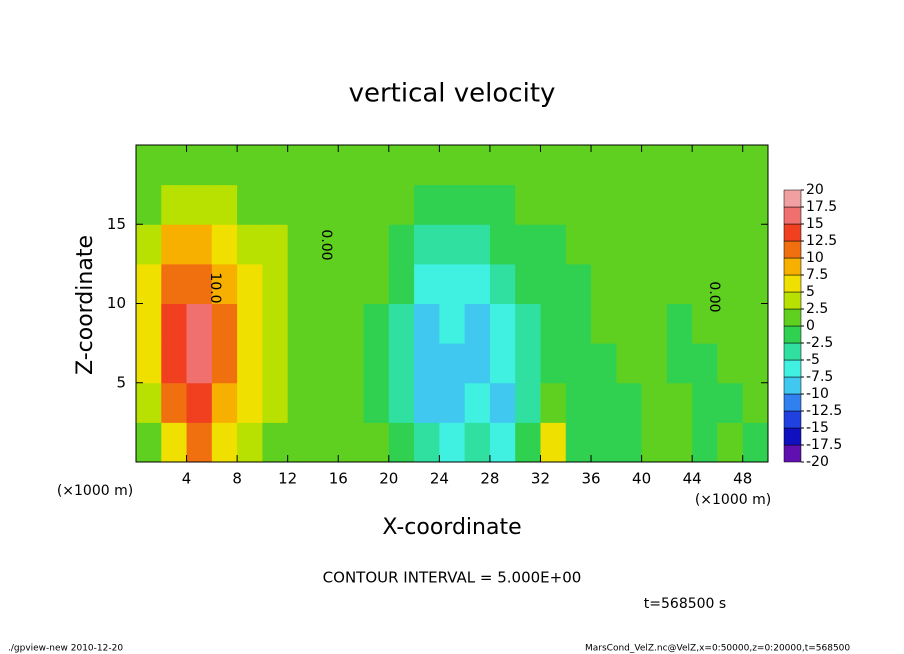 Image resolution: width=904 pixels, height=654 pixels. Describe the element at coordinates (590, 479) in the screenshot. I see `x-tick-label: 36` at that location.